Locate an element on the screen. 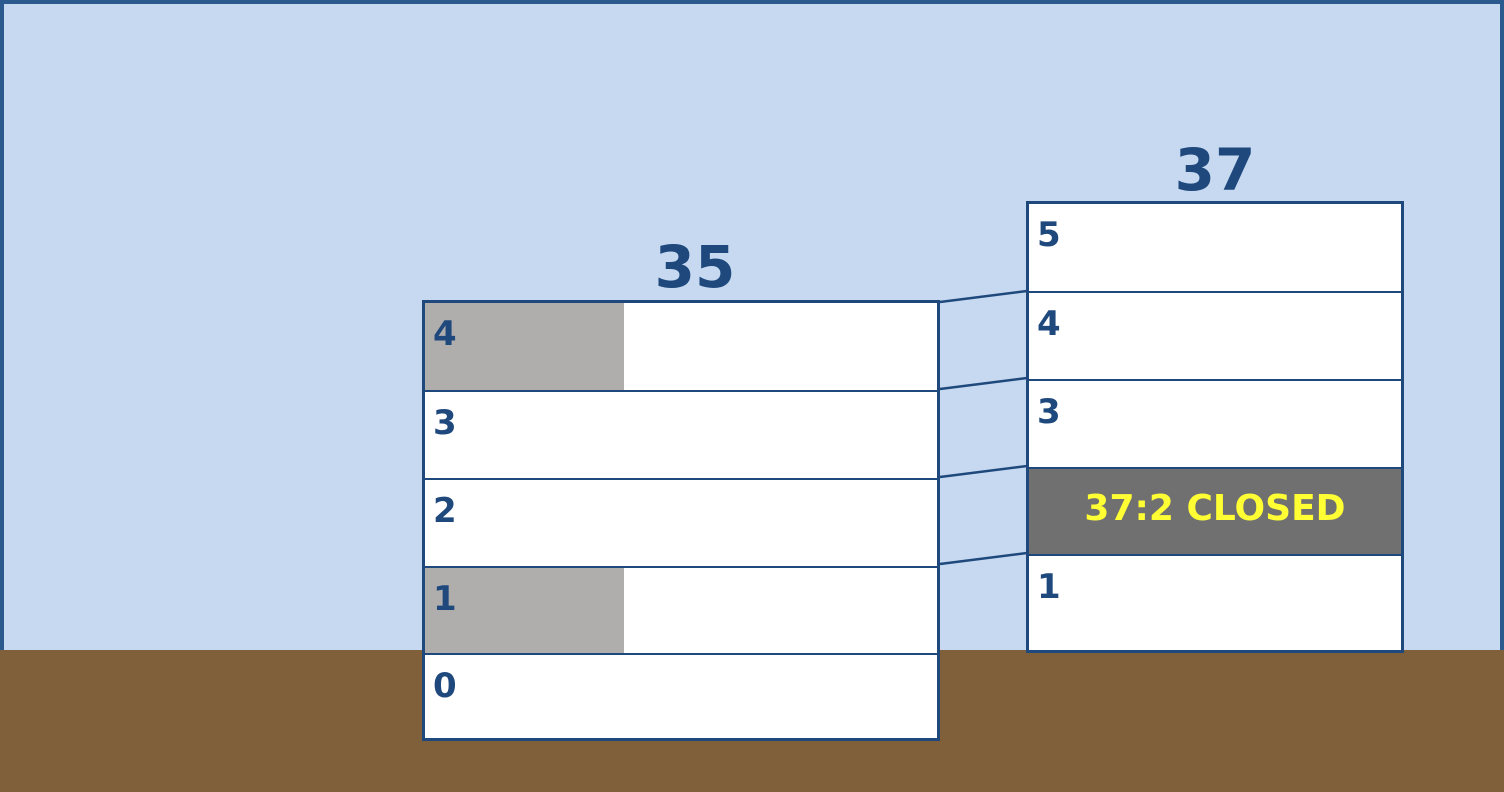 This screenshot has width=1504, height=792. building-37-floor-1: 1 is located at coordinates (1215, 603).